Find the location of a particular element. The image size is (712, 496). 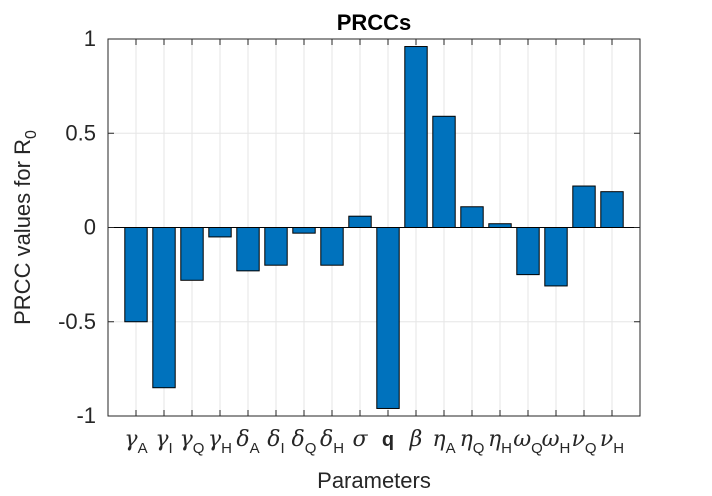

y-tick-label: -0.5 is located at coordinates (77, 321).